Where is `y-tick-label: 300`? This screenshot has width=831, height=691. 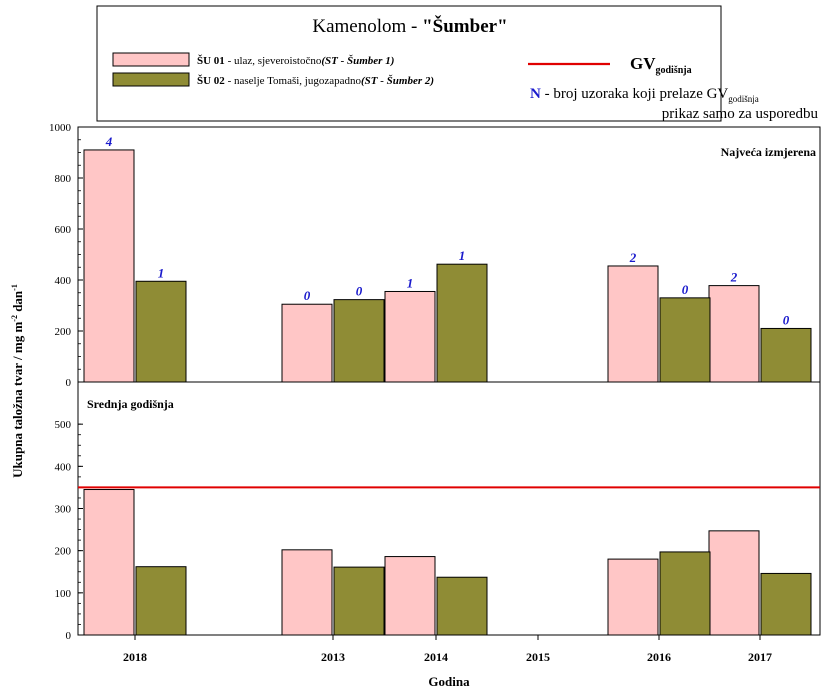
y-tick-label: 300 is located at coordinates (63, 510).